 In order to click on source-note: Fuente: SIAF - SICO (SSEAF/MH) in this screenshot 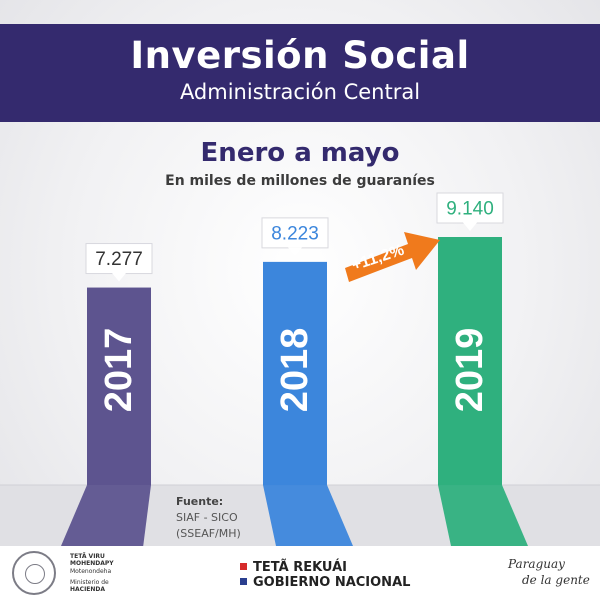, I will do `click(208, 518)`.